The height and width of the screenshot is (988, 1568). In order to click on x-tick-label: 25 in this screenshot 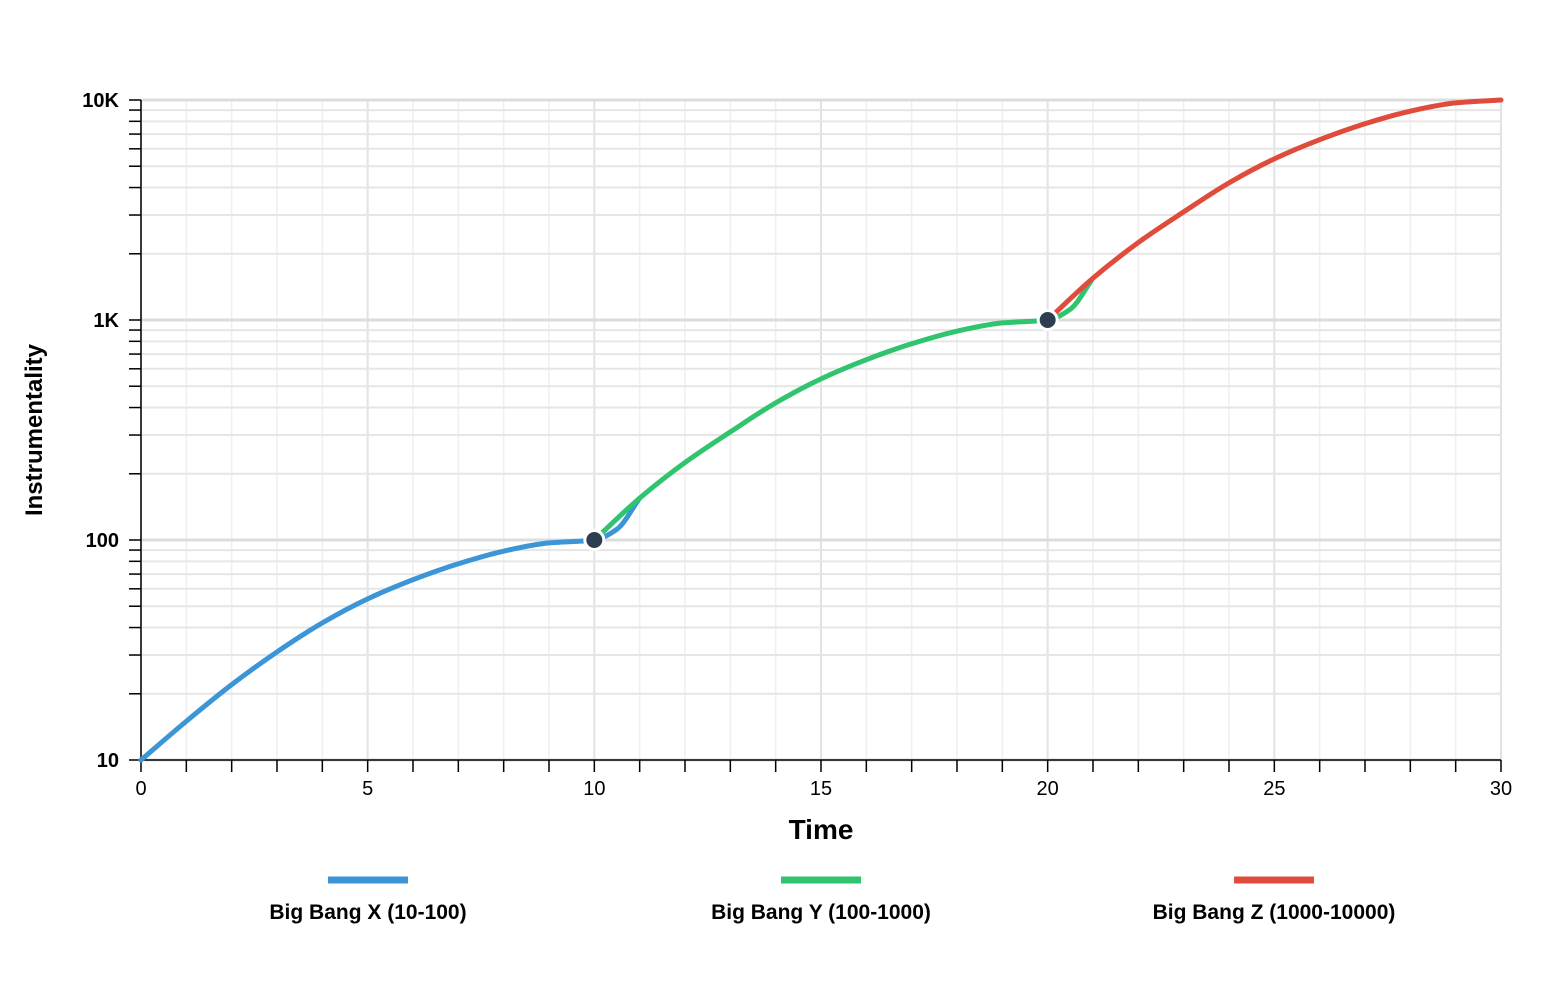, I will do `click(1274, 789)`.